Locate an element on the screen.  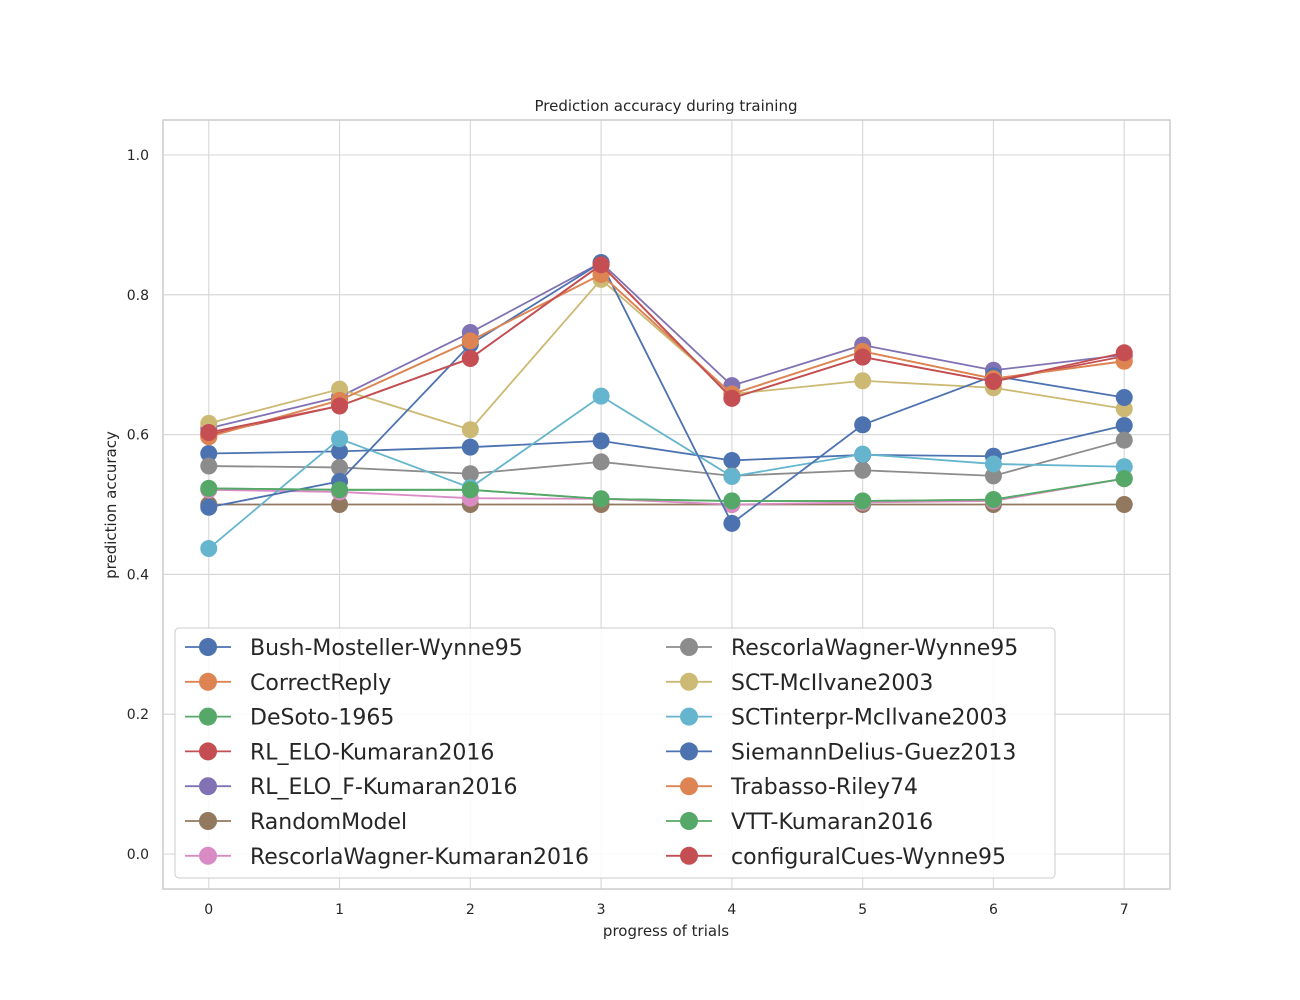
x-tick-label: 5 is located at coordinates (862, 910).